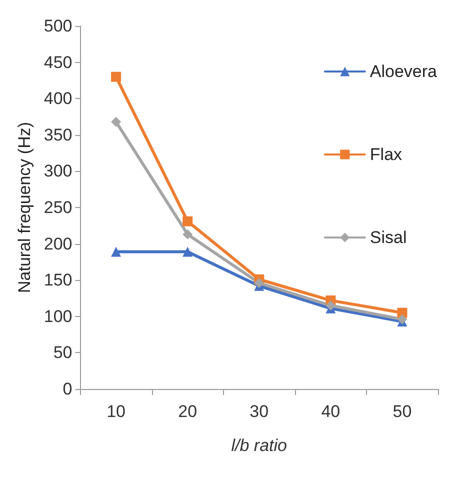  What do you see at coordinates (259, 445) in the screenshot?
I see `x-axis-title: l/b ratio` at bounding box center [259, 445].